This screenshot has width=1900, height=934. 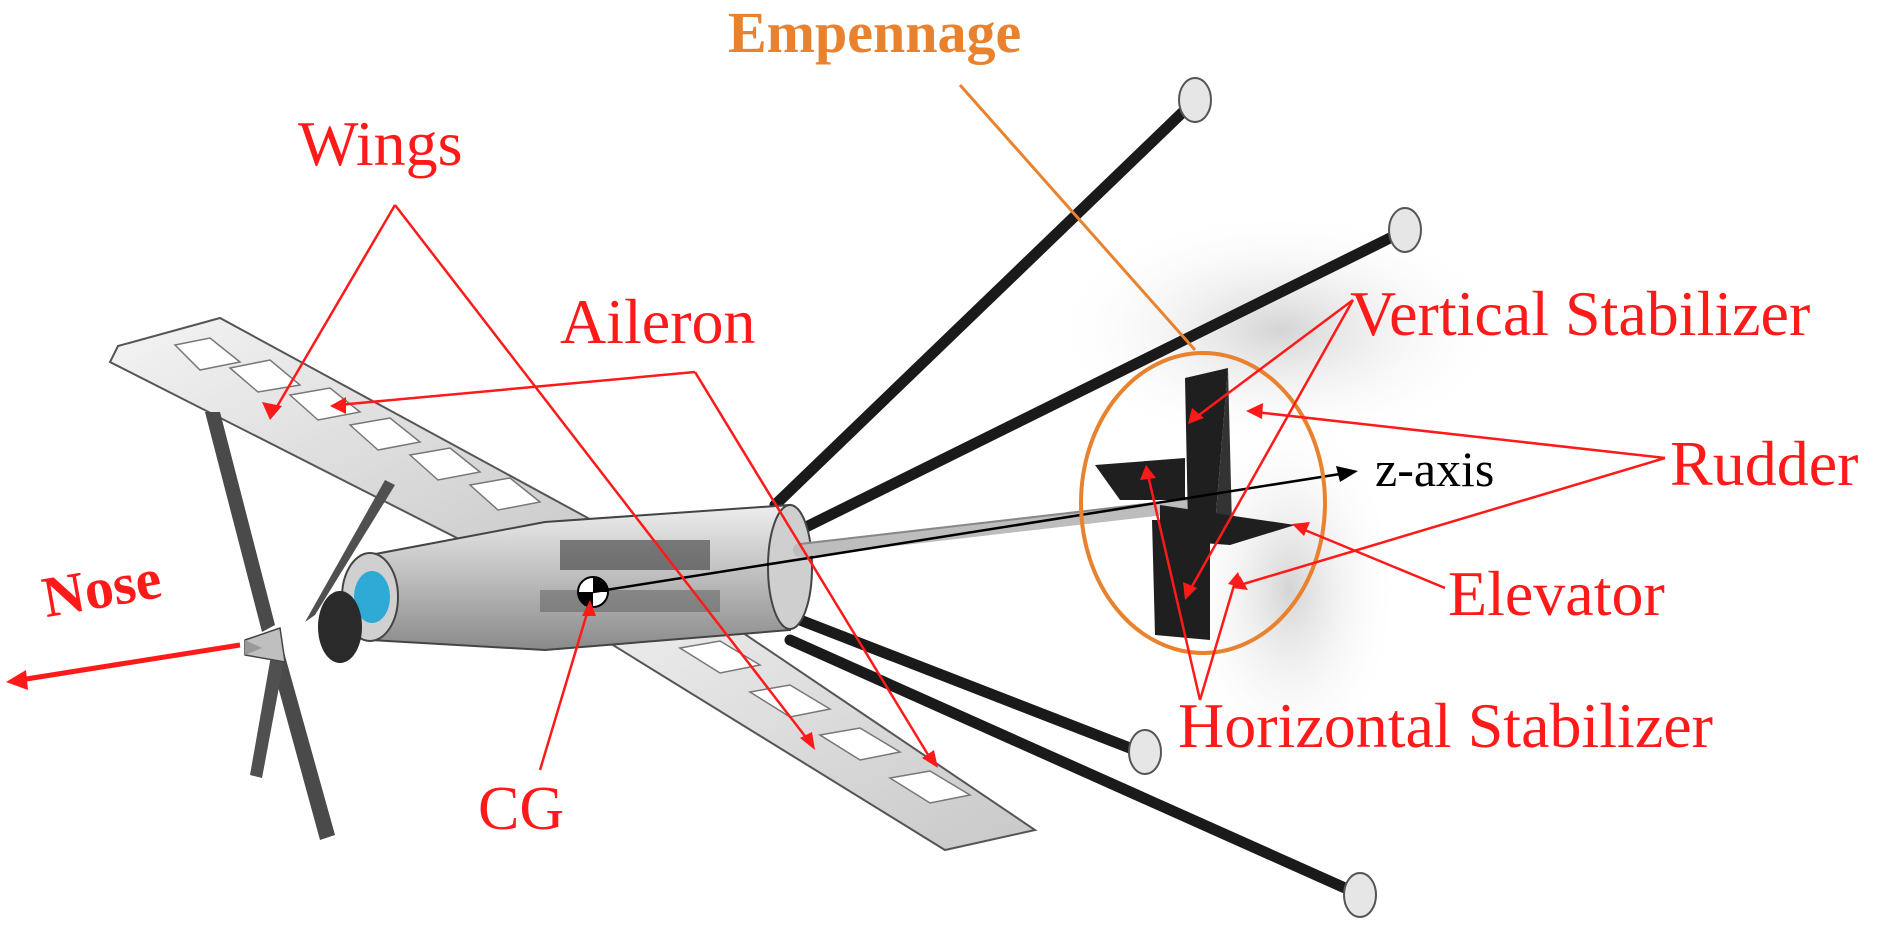 What do you see at coordinates (1580, 313) in the screenshot?
I see `label-vertical-stabilizer: Vertical Stabilizer` at bounding box center [1580, 313].